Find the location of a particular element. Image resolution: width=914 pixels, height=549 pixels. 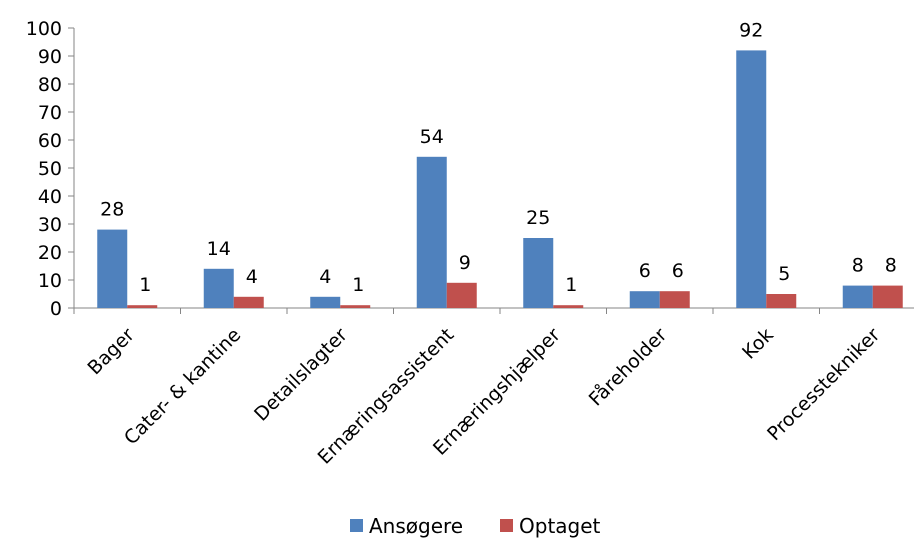

x-category-label: Kok is located at coordinates (758, 344).